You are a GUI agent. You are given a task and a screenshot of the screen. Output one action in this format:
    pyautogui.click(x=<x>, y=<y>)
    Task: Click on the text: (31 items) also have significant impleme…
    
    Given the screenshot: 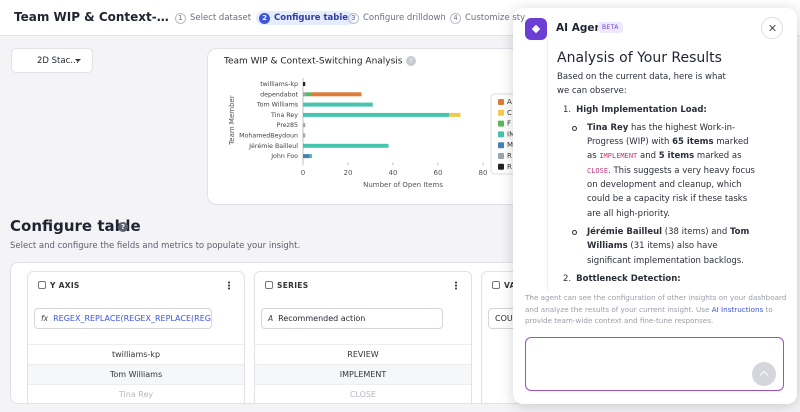 What is the action you would take?
    pyautogui.click(x=665, y=253)
    